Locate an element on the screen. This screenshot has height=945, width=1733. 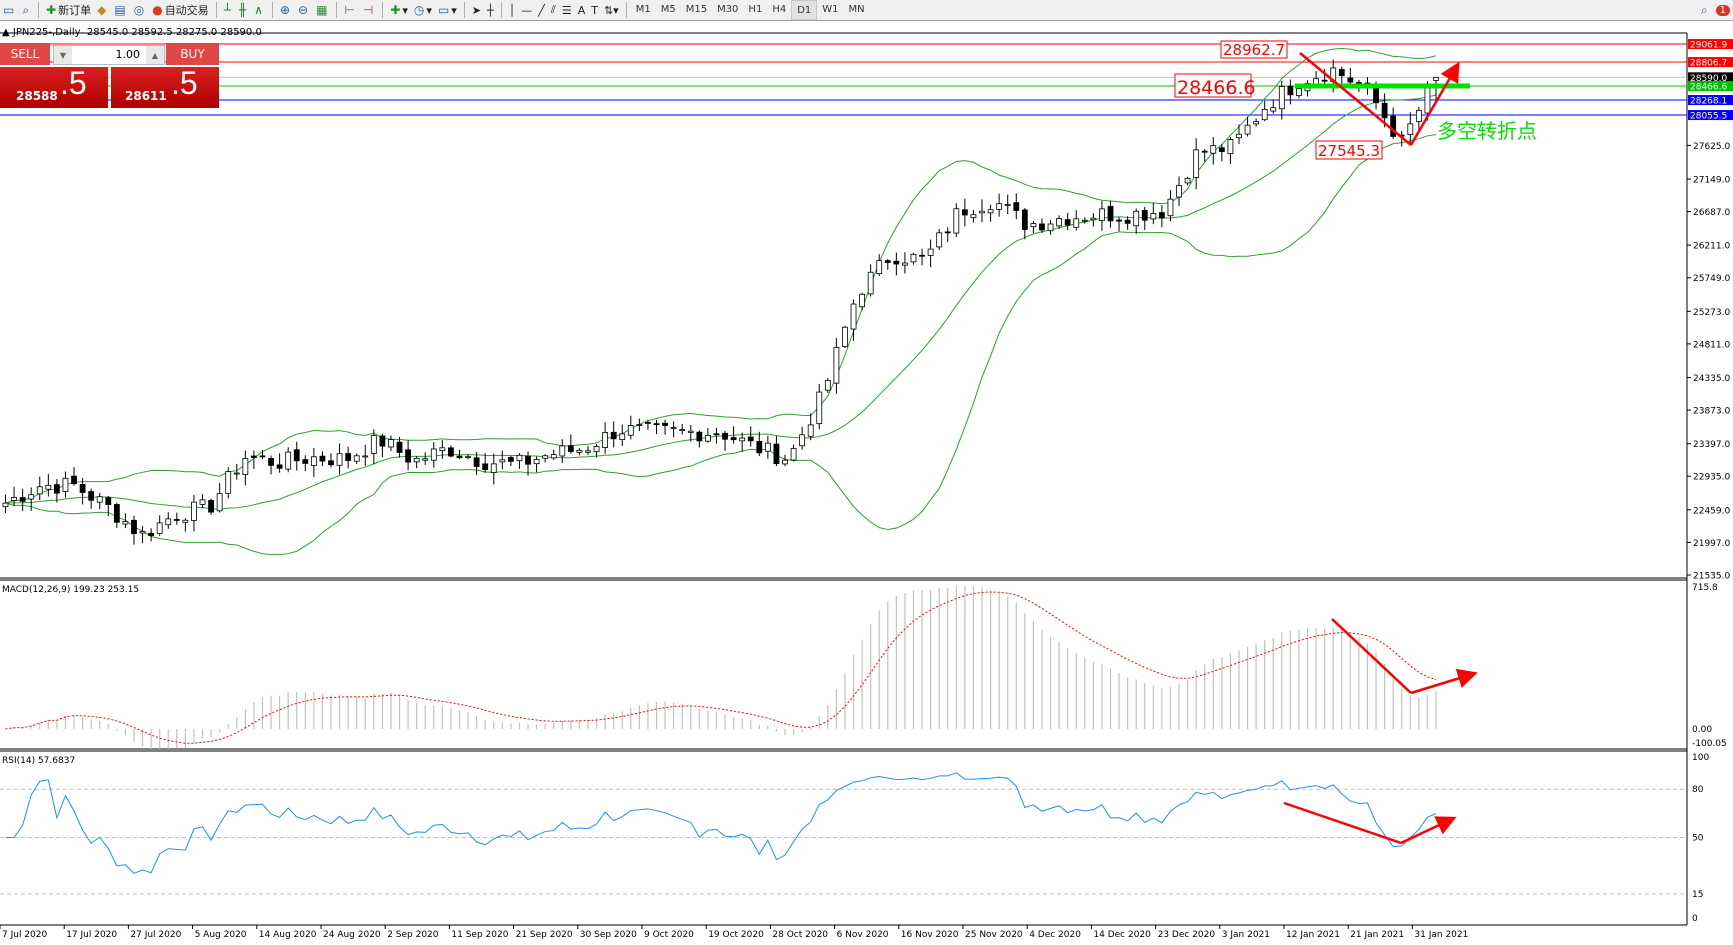
macd-arrow-down is located at coordinates (1371, 656).